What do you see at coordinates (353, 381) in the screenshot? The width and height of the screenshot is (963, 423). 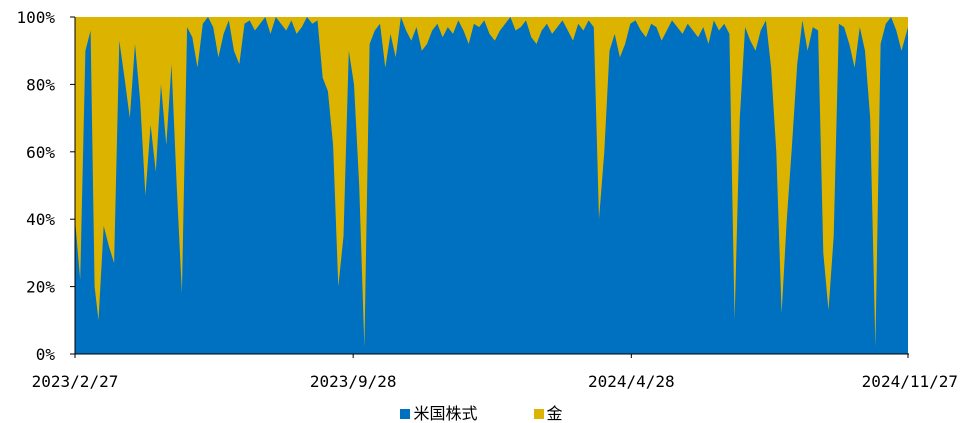 I see `x-tick-label: 2023/9/28` at bounding box center [353, 381].